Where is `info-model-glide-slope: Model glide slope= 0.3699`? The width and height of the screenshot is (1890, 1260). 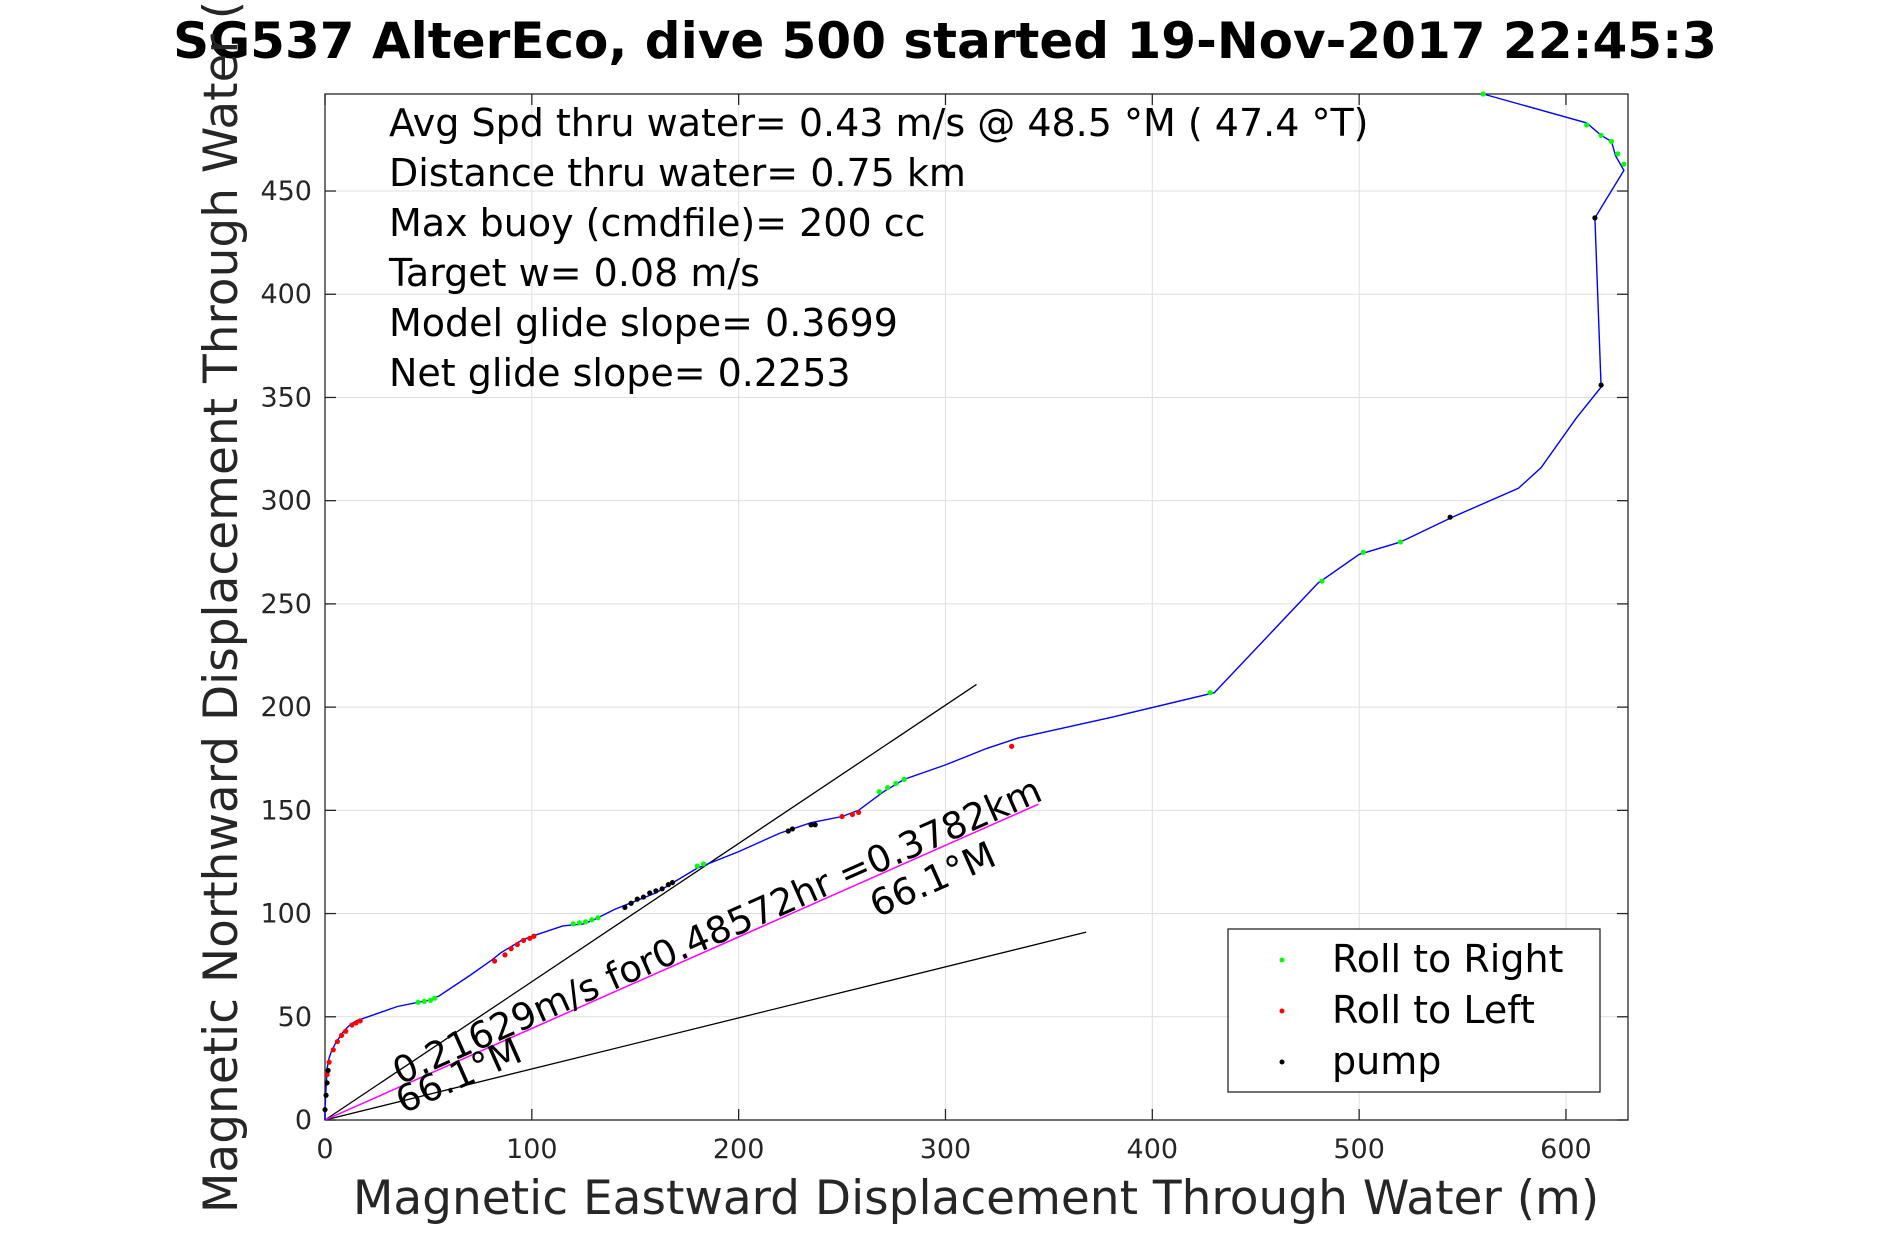
info-model-glide-slope: Model glide slope= 0.3699 is located at coordinates (643, 323).